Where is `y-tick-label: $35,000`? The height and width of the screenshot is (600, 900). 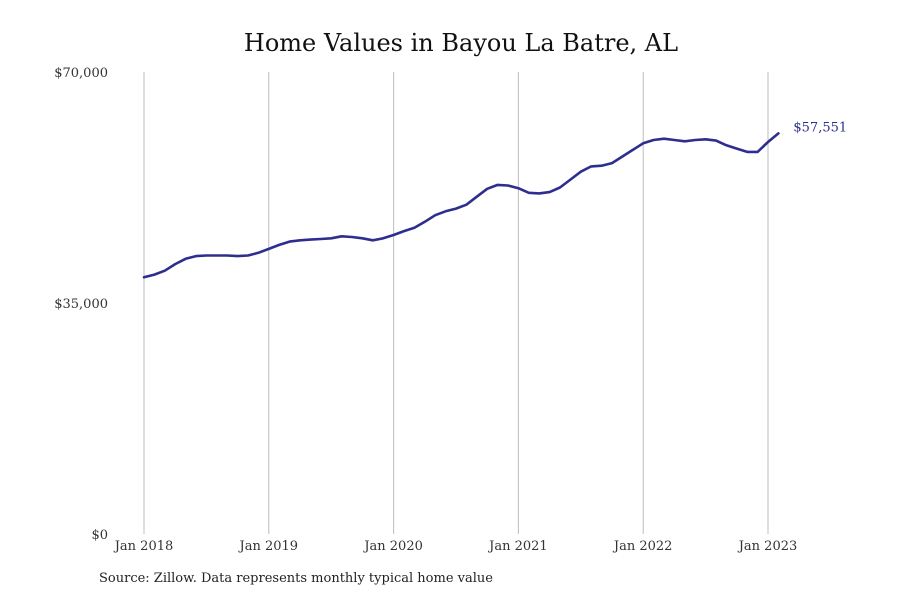 y-tick-label: $35,000 is located at coordinates (81, 304).